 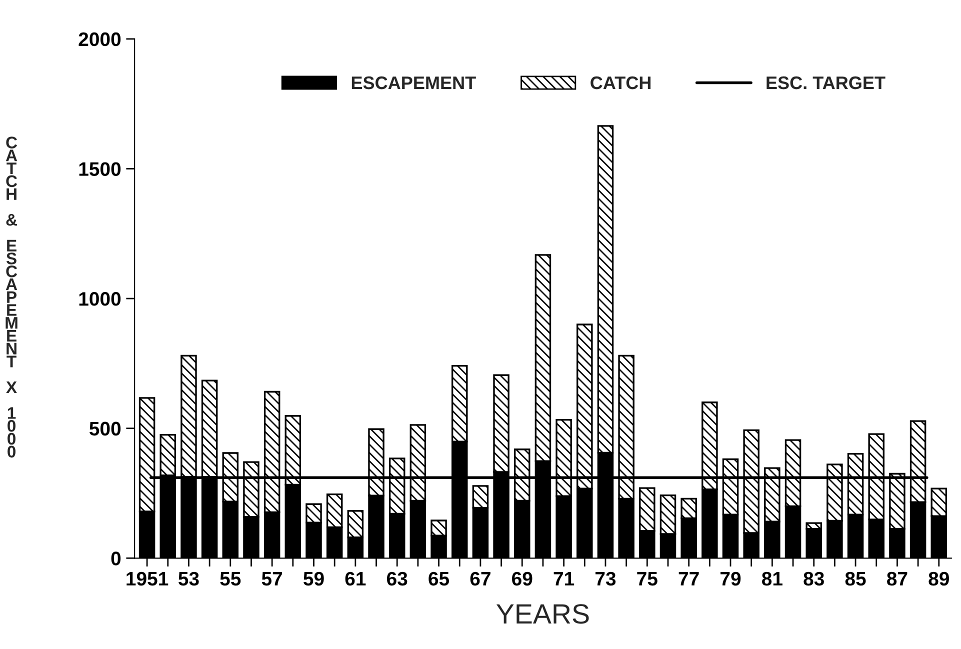 I want to click on x-tick-label: 65, so click(x=439, y=579).